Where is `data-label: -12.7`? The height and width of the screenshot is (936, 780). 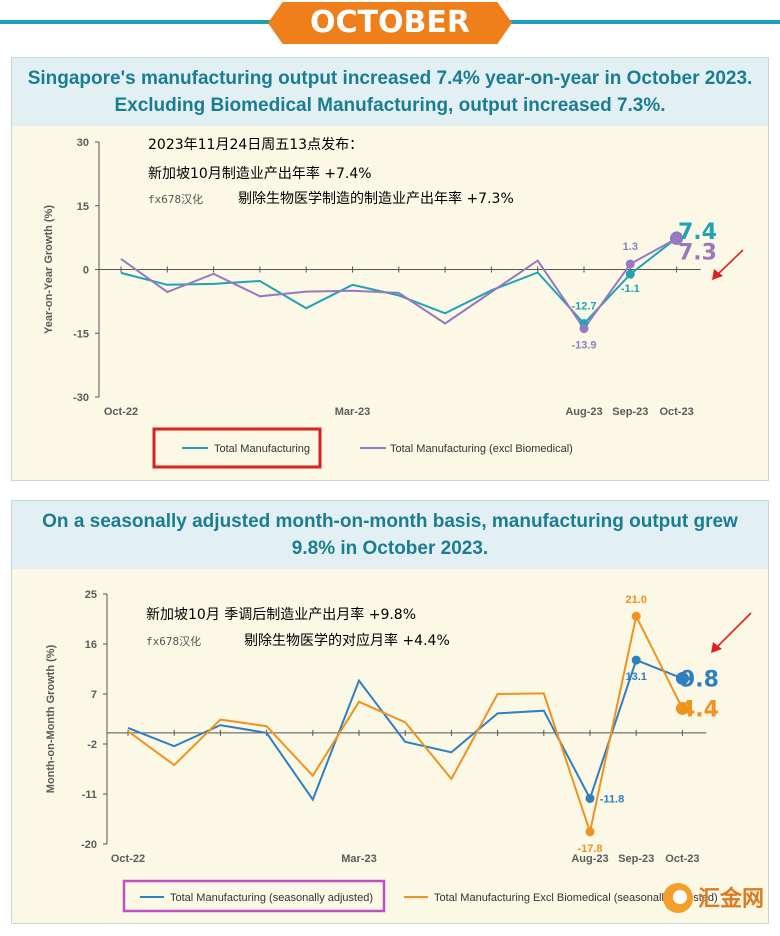 data-label: -12.7 is located at coordinates (583, 306).